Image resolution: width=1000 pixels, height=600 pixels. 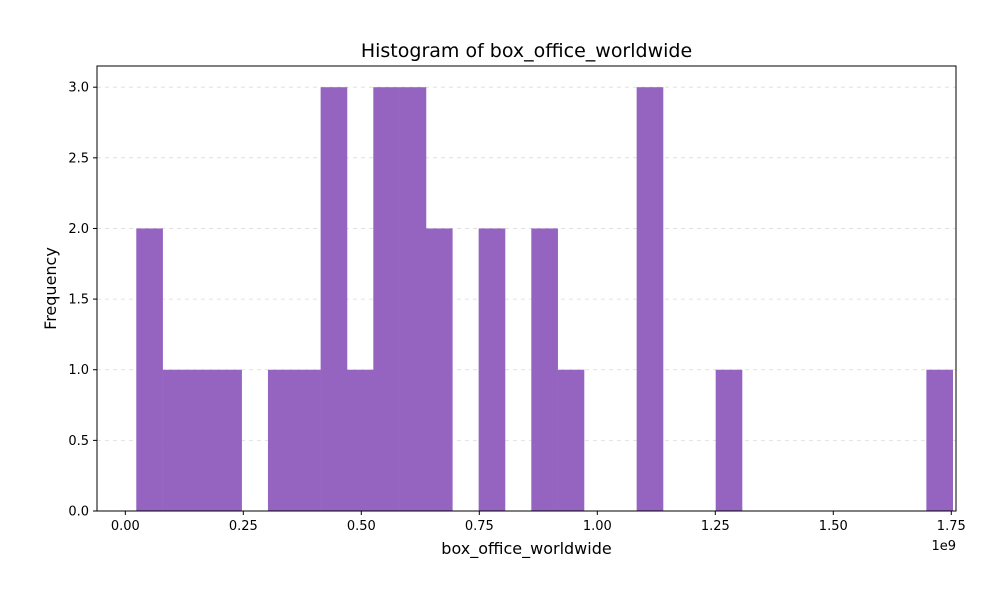 What do you see at coordinates (526, 549) in the screenshot?
I see `x-axis-label: box_office_worldwide` at bounding box center [526, 549].